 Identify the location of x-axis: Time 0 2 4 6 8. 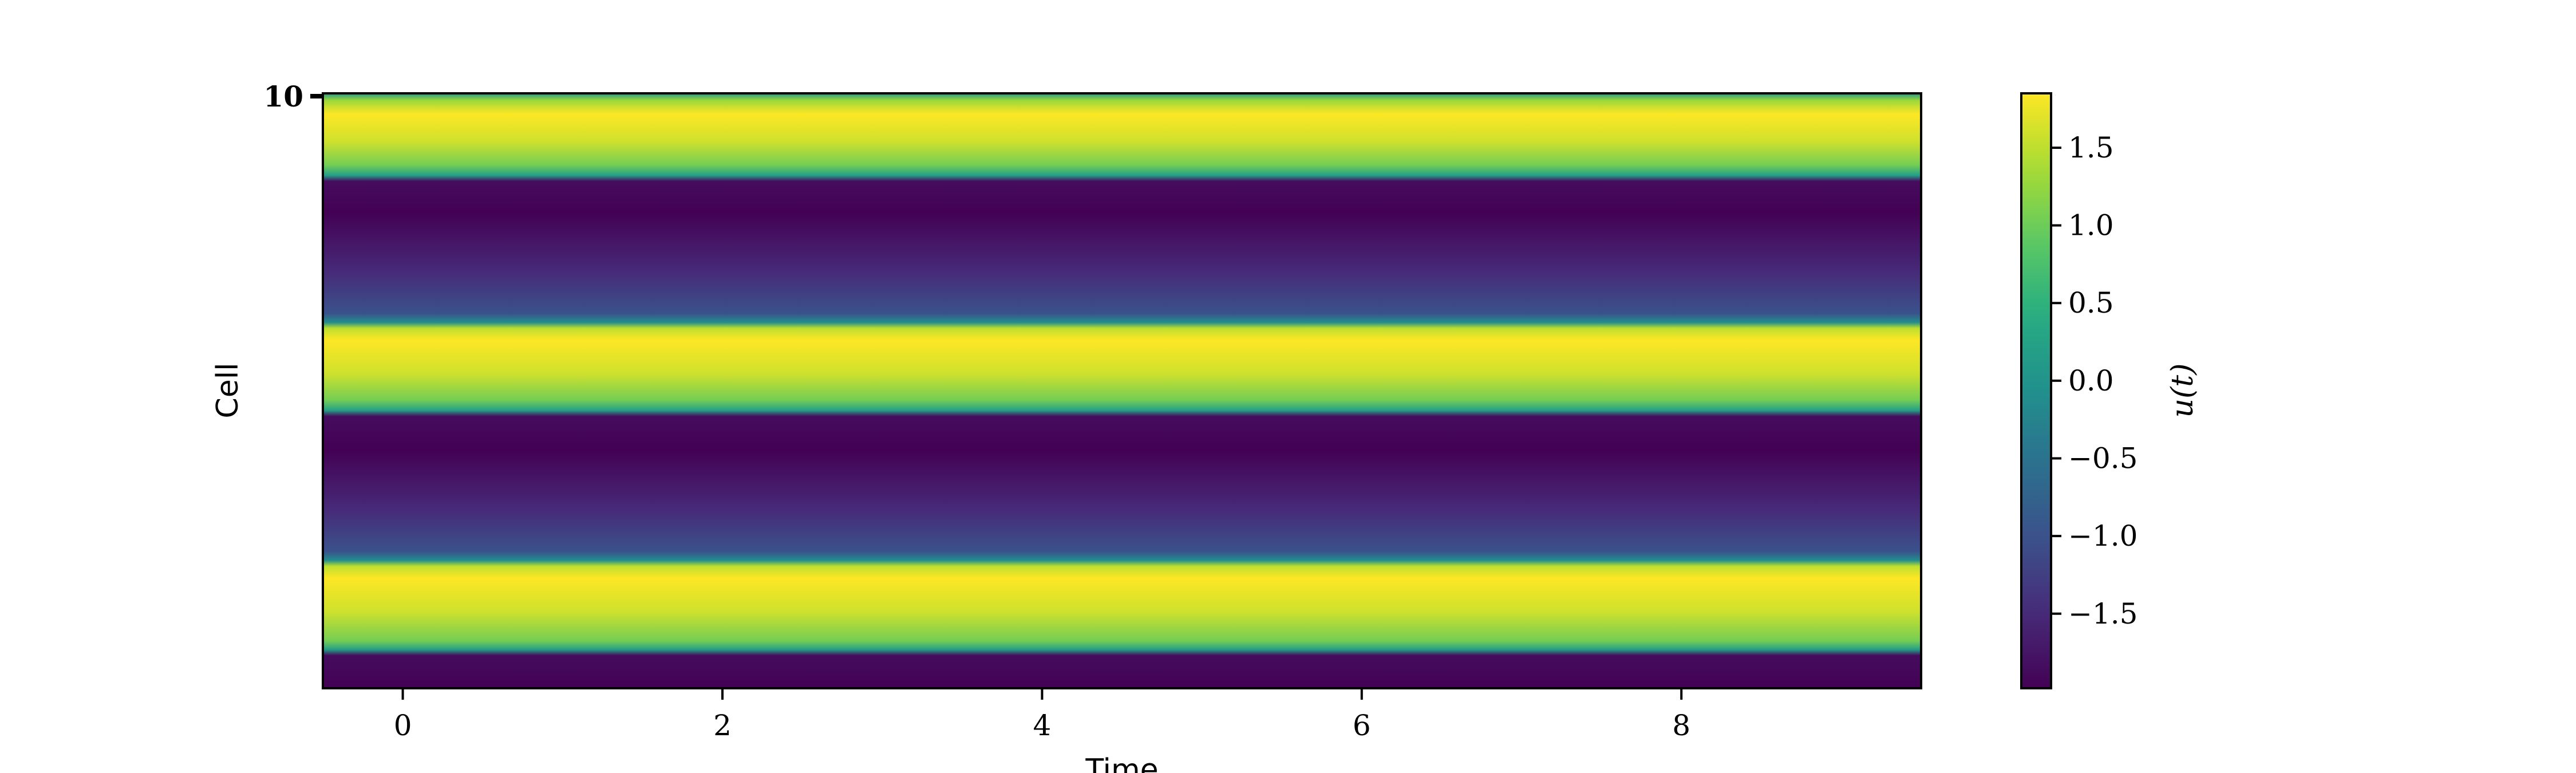
(1042, 730).